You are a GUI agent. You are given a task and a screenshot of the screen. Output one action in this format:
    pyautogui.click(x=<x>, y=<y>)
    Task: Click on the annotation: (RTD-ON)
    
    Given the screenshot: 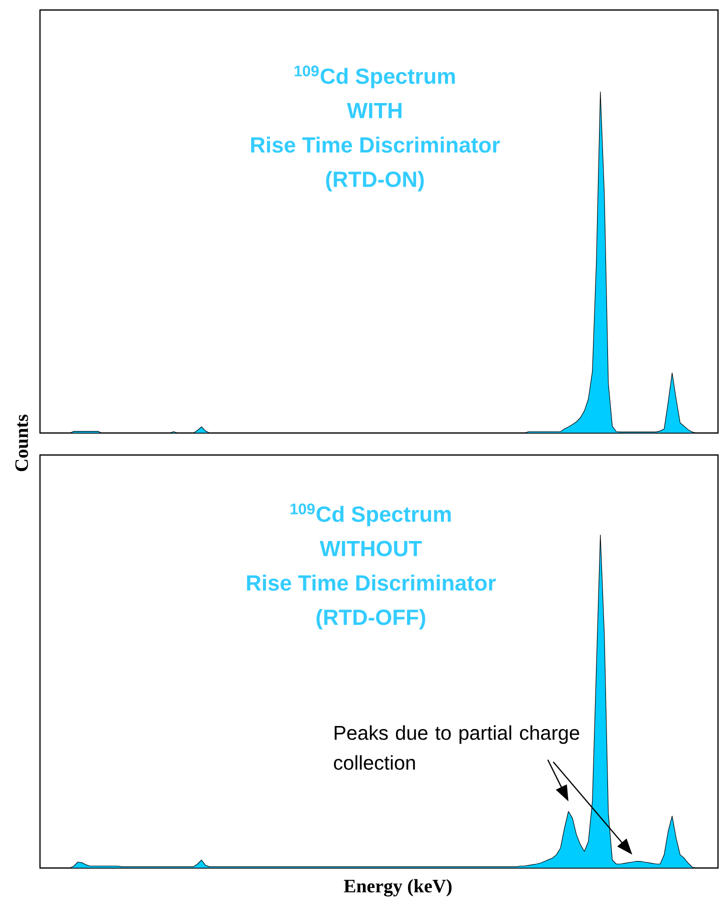 What is the action you would take?
    pyautogui.click(x=375, y=181)
    